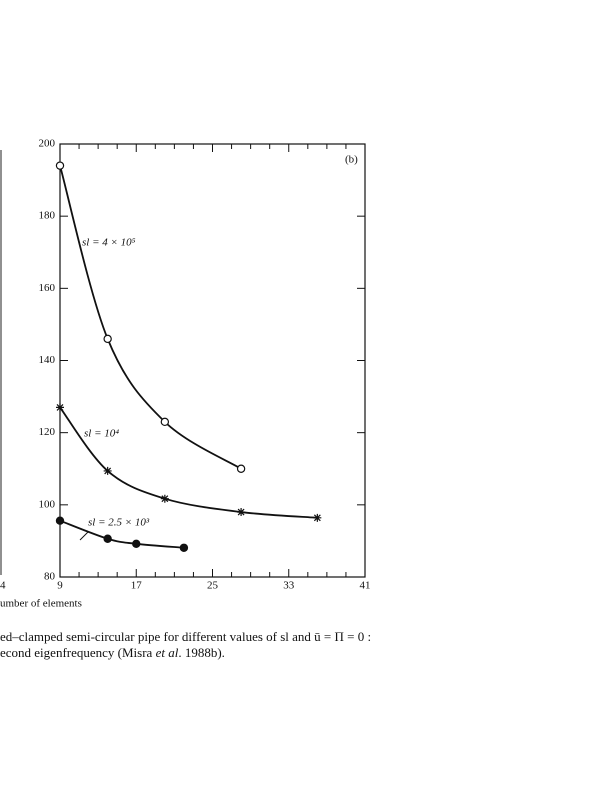 The height and width of the screenshot is (800, 589). Describe the element at coordinates (47, 360) in the screenshot. I see `y-tick-label: 140` at that location.